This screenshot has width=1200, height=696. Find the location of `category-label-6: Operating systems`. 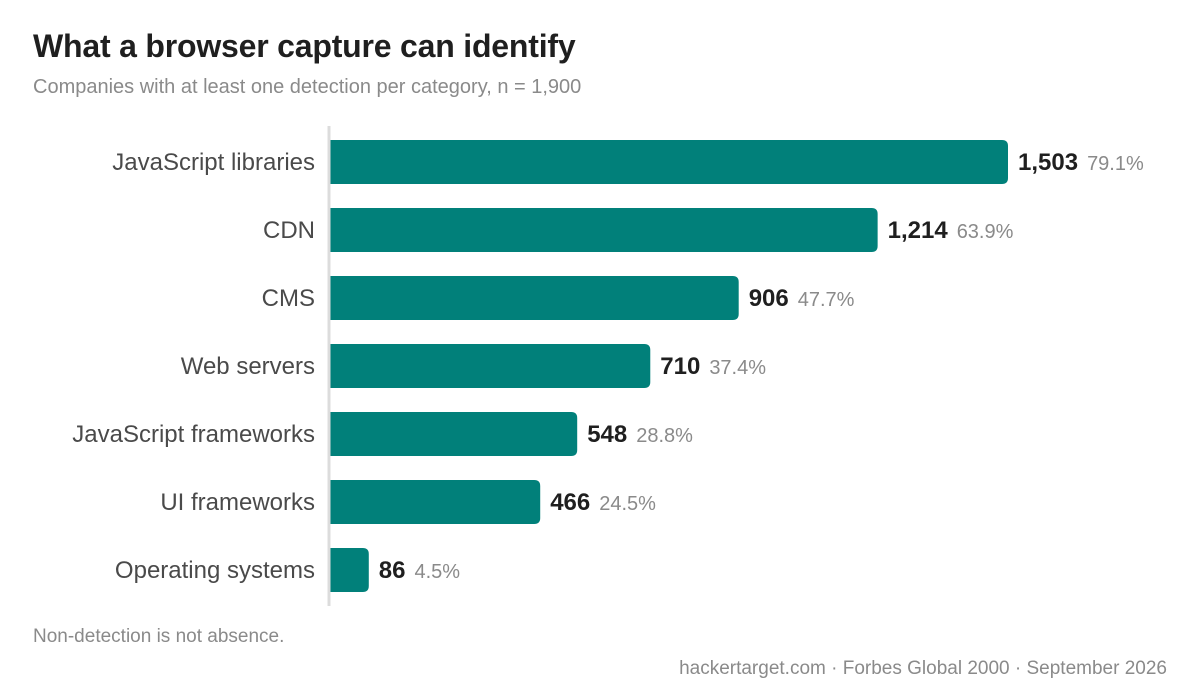

category-label-6: Operating systems is located at coordinates (215, 570).